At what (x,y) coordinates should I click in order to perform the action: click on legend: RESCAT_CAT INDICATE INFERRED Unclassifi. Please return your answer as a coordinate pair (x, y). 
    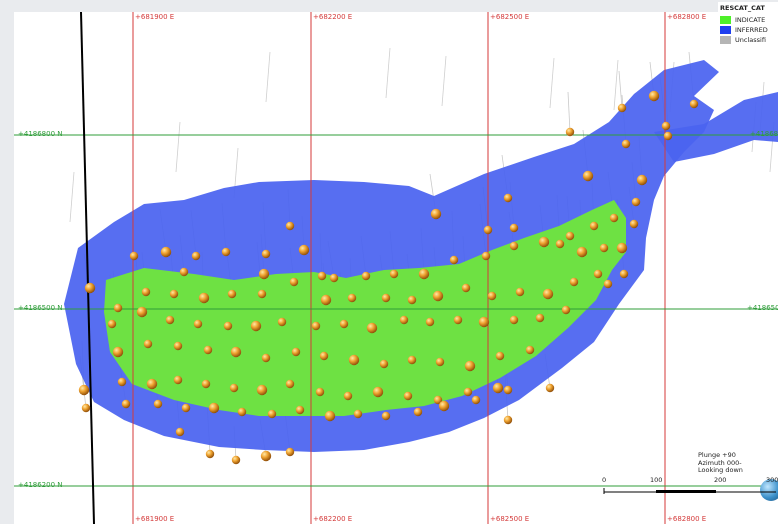
    Looking at the image, I should click on (748, 31).